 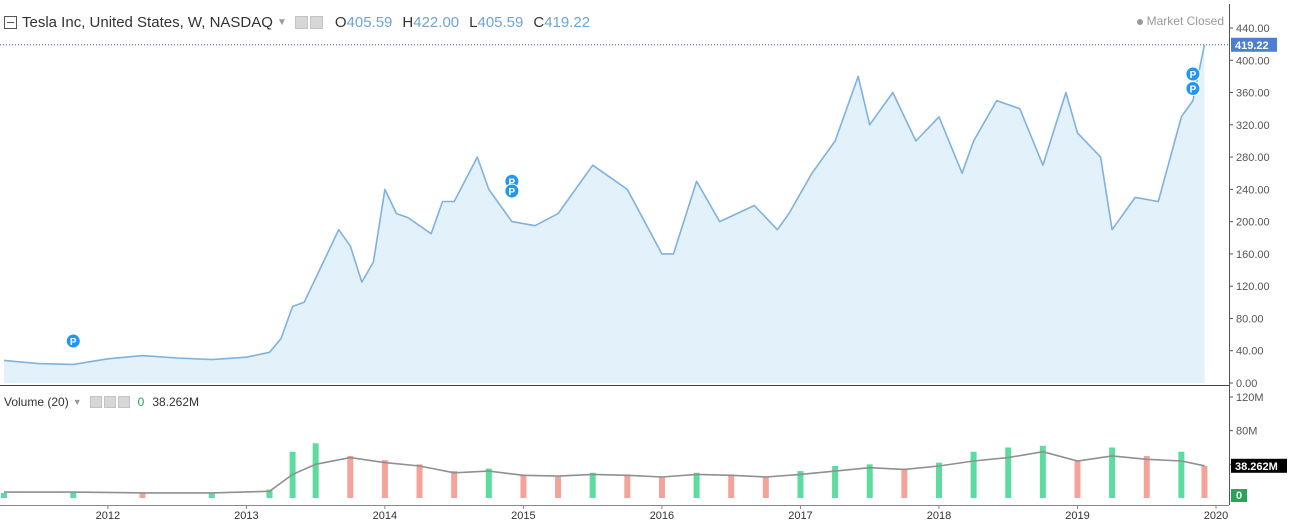 I want to click on volume-last-tag: 38.262M, so click(x=1259, y=465).